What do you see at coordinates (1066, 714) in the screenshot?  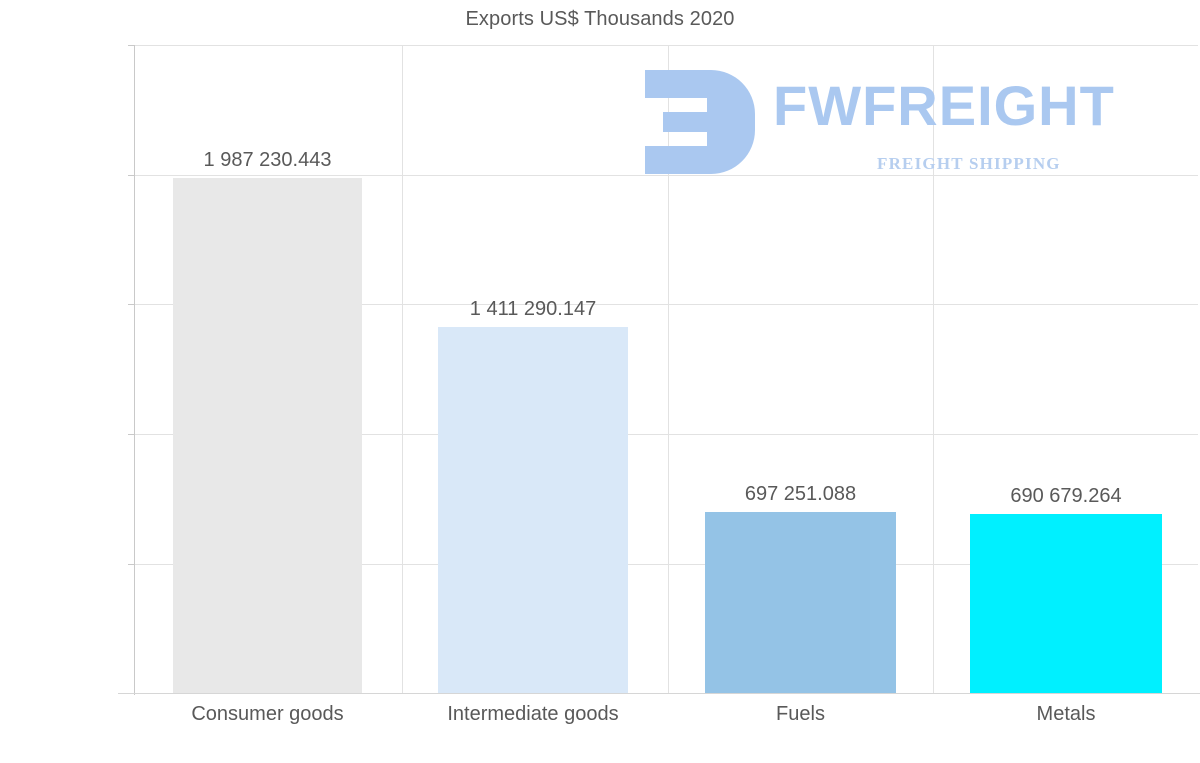 I see `x-axis-tick-label-metals: Metals` at bounding box center [1066, 714].